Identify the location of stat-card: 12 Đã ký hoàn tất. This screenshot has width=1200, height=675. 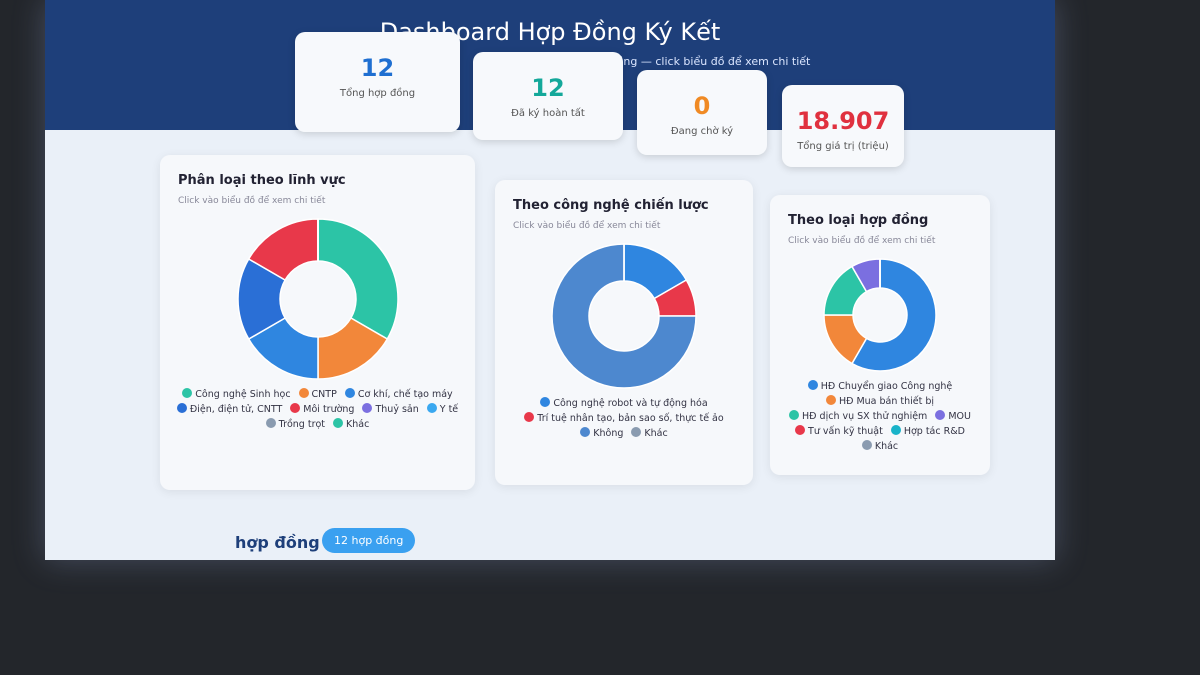
(548, 96).